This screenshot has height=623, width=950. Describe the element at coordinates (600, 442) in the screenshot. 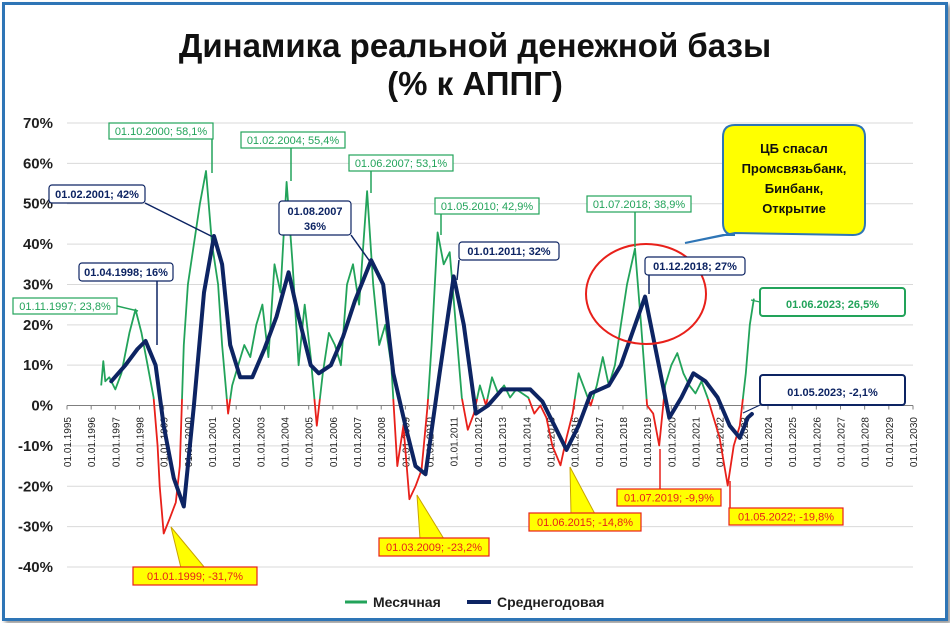

I see `x-tick-label: 01.01.2017` at that location.